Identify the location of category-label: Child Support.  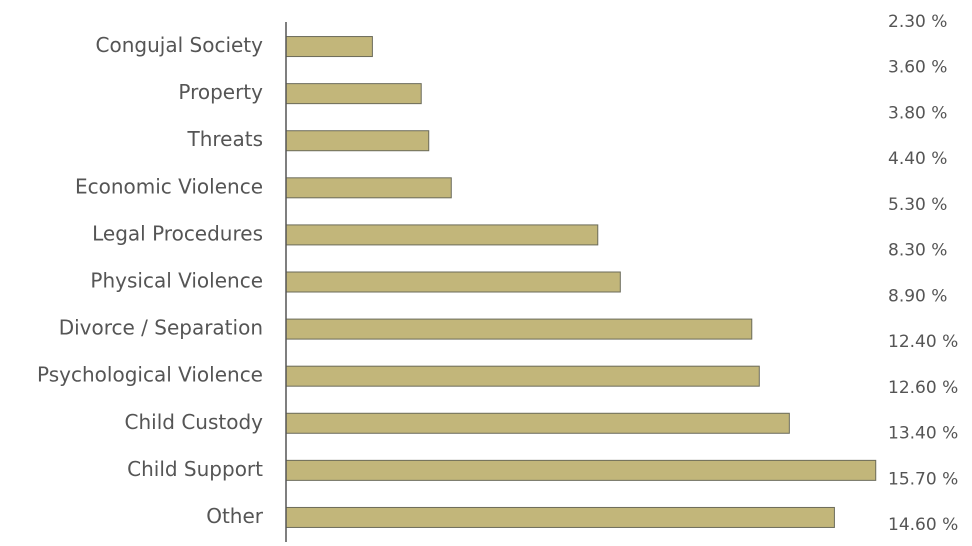
(195, 469).